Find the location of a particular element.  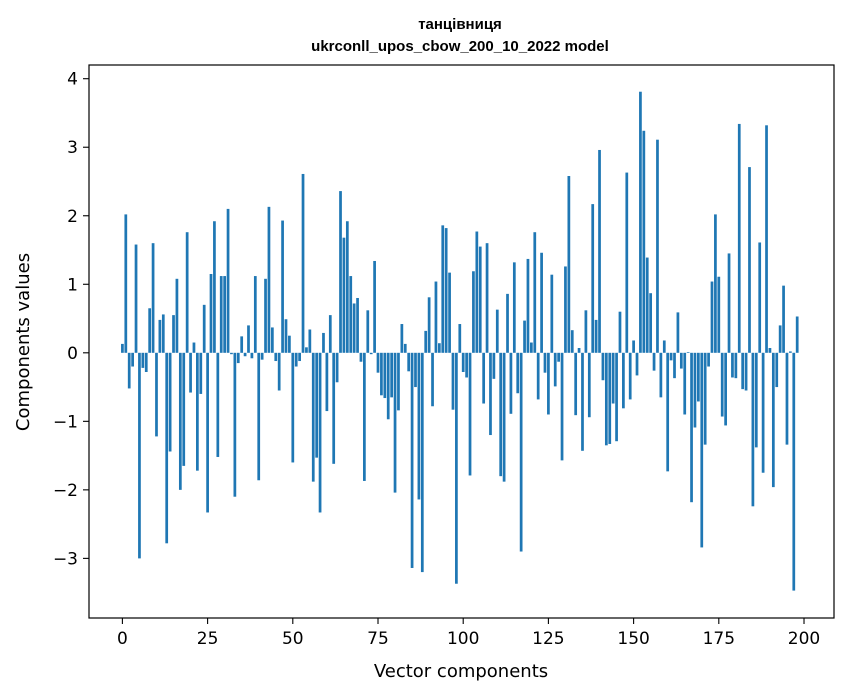

x-tick-label: 150 is located at coordinates (633, 639).